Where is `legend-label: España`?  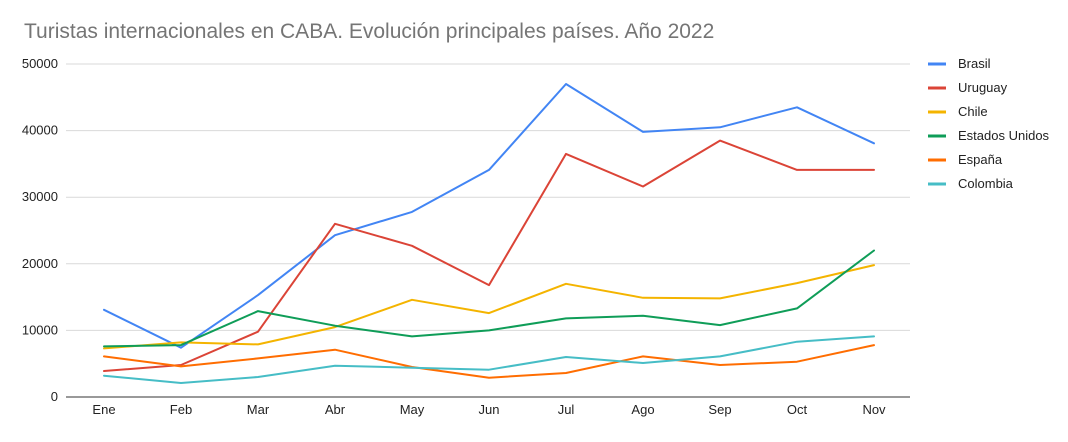 legend-label: España is located at coordinates (980, 159).